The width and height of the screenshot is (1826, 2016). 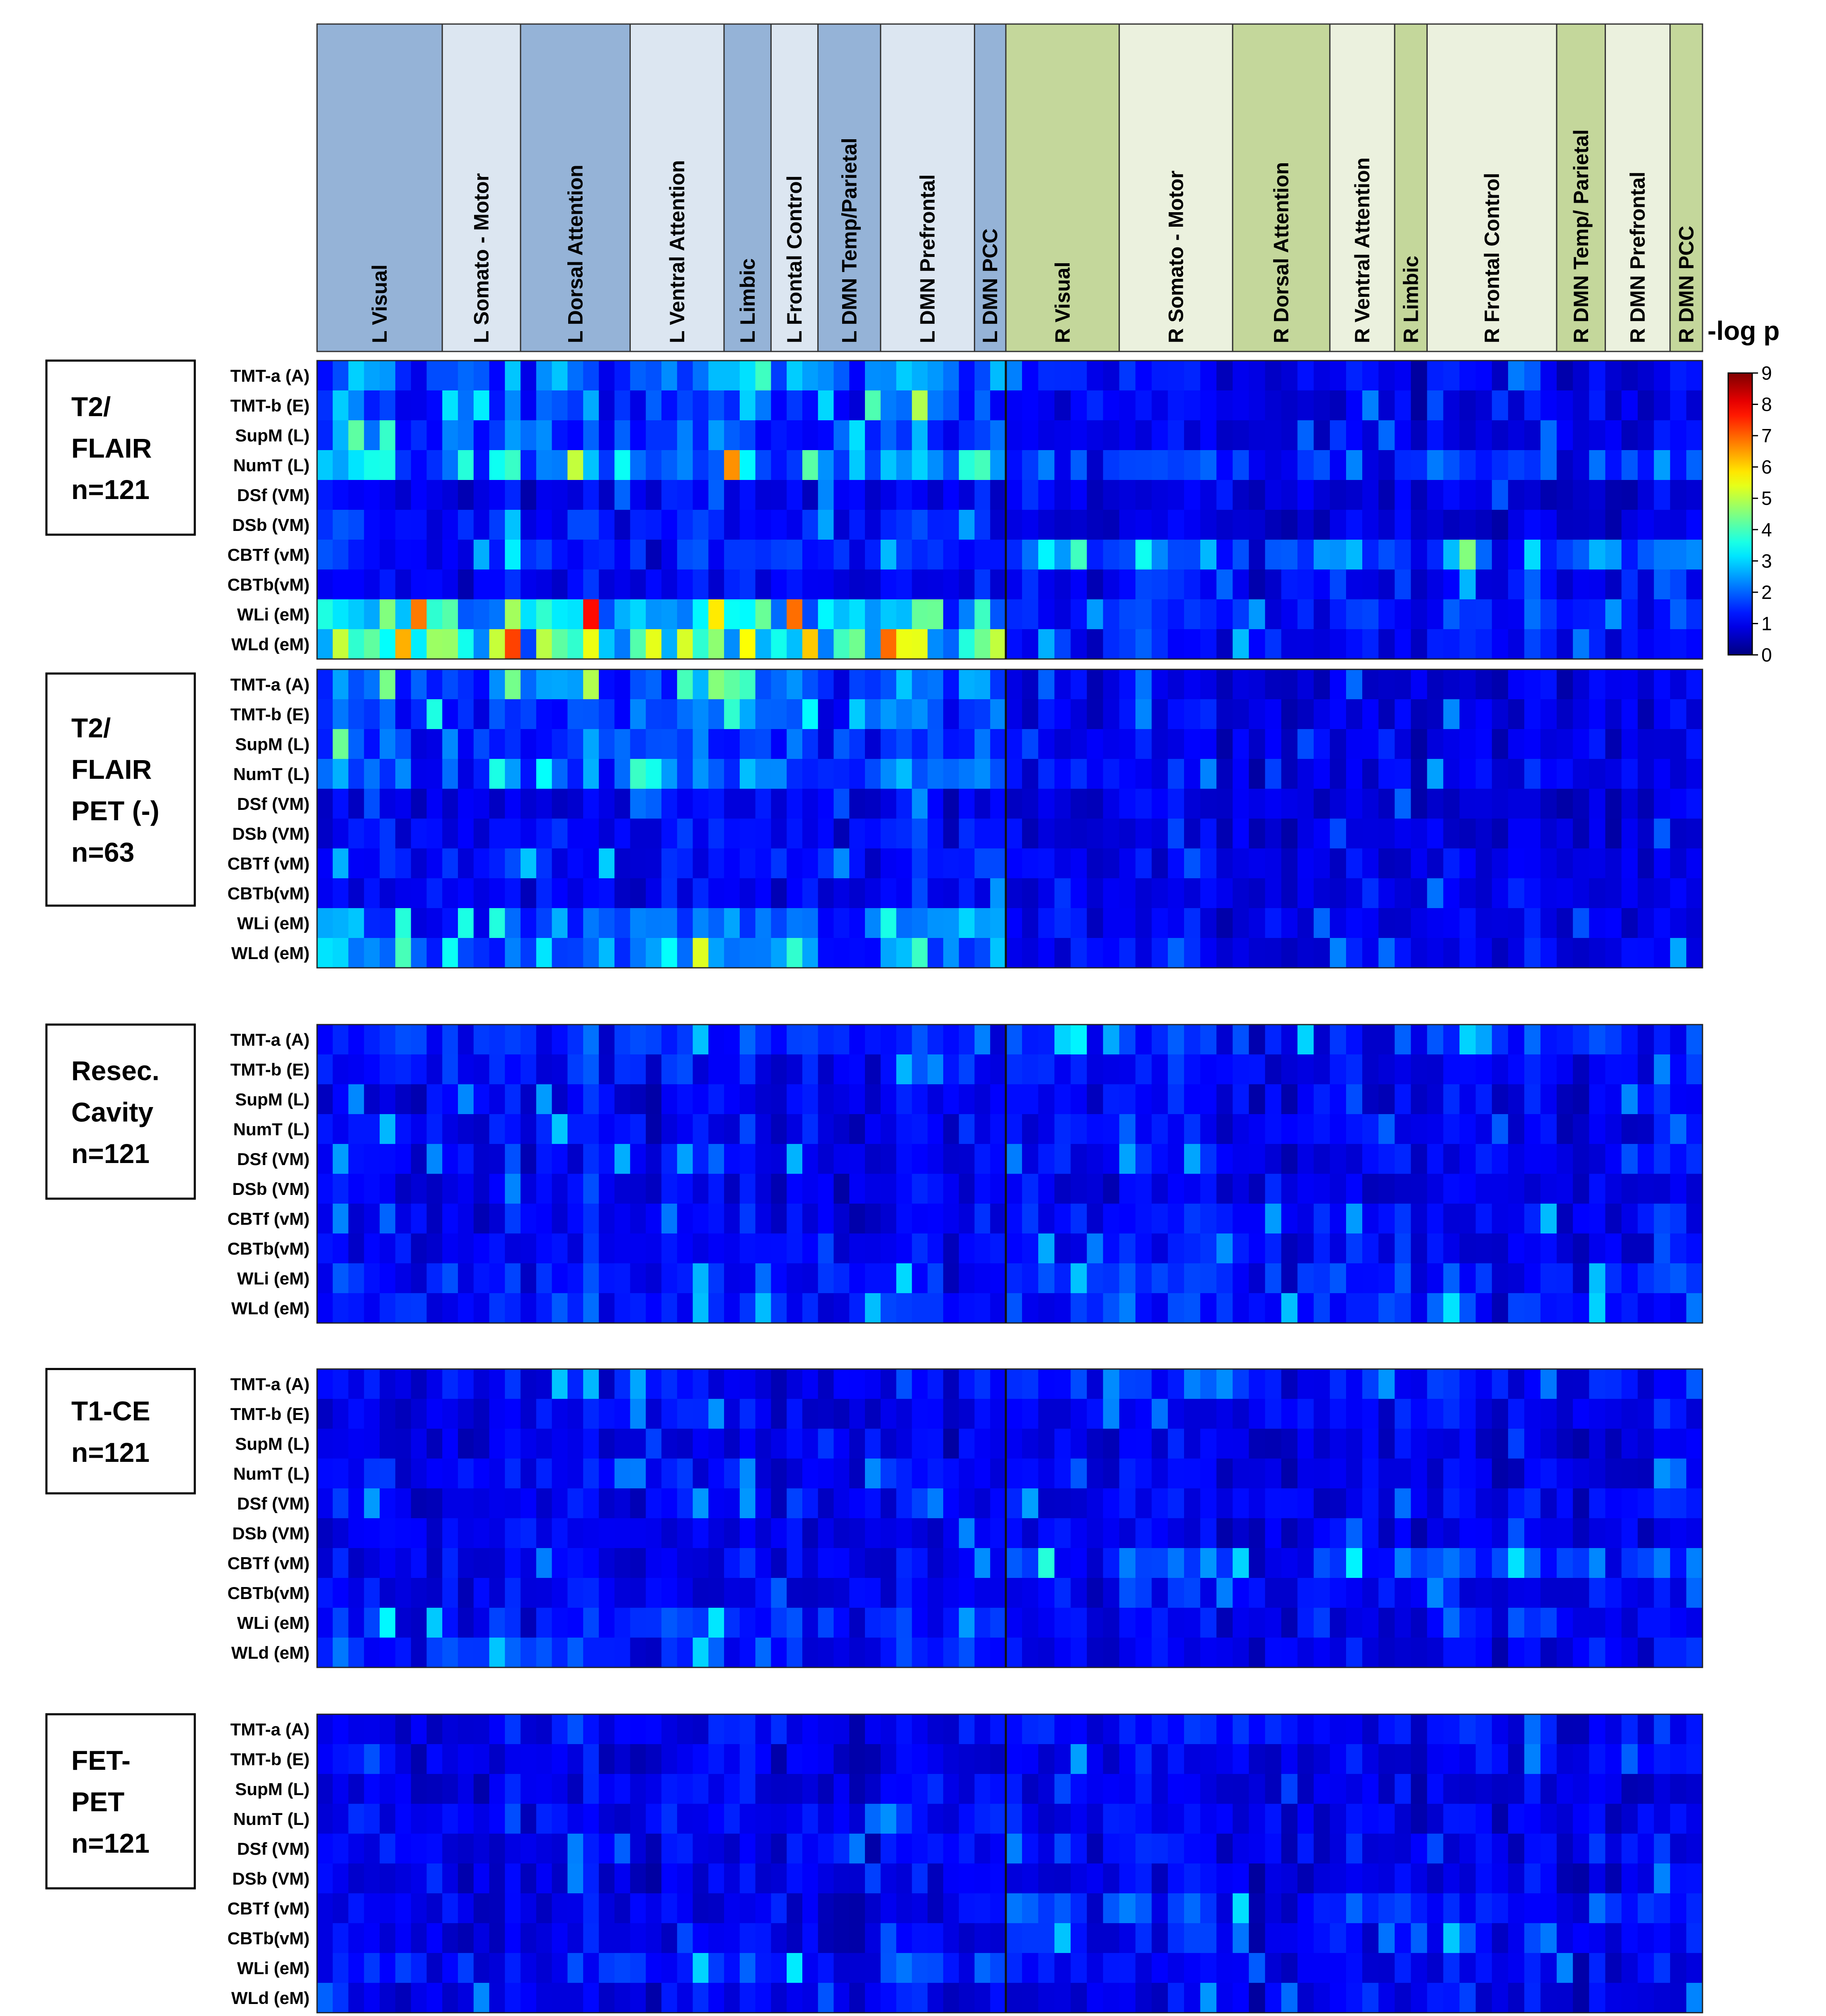 I want to click on row-label: DSb (VM), so click(x=271, y=1533).